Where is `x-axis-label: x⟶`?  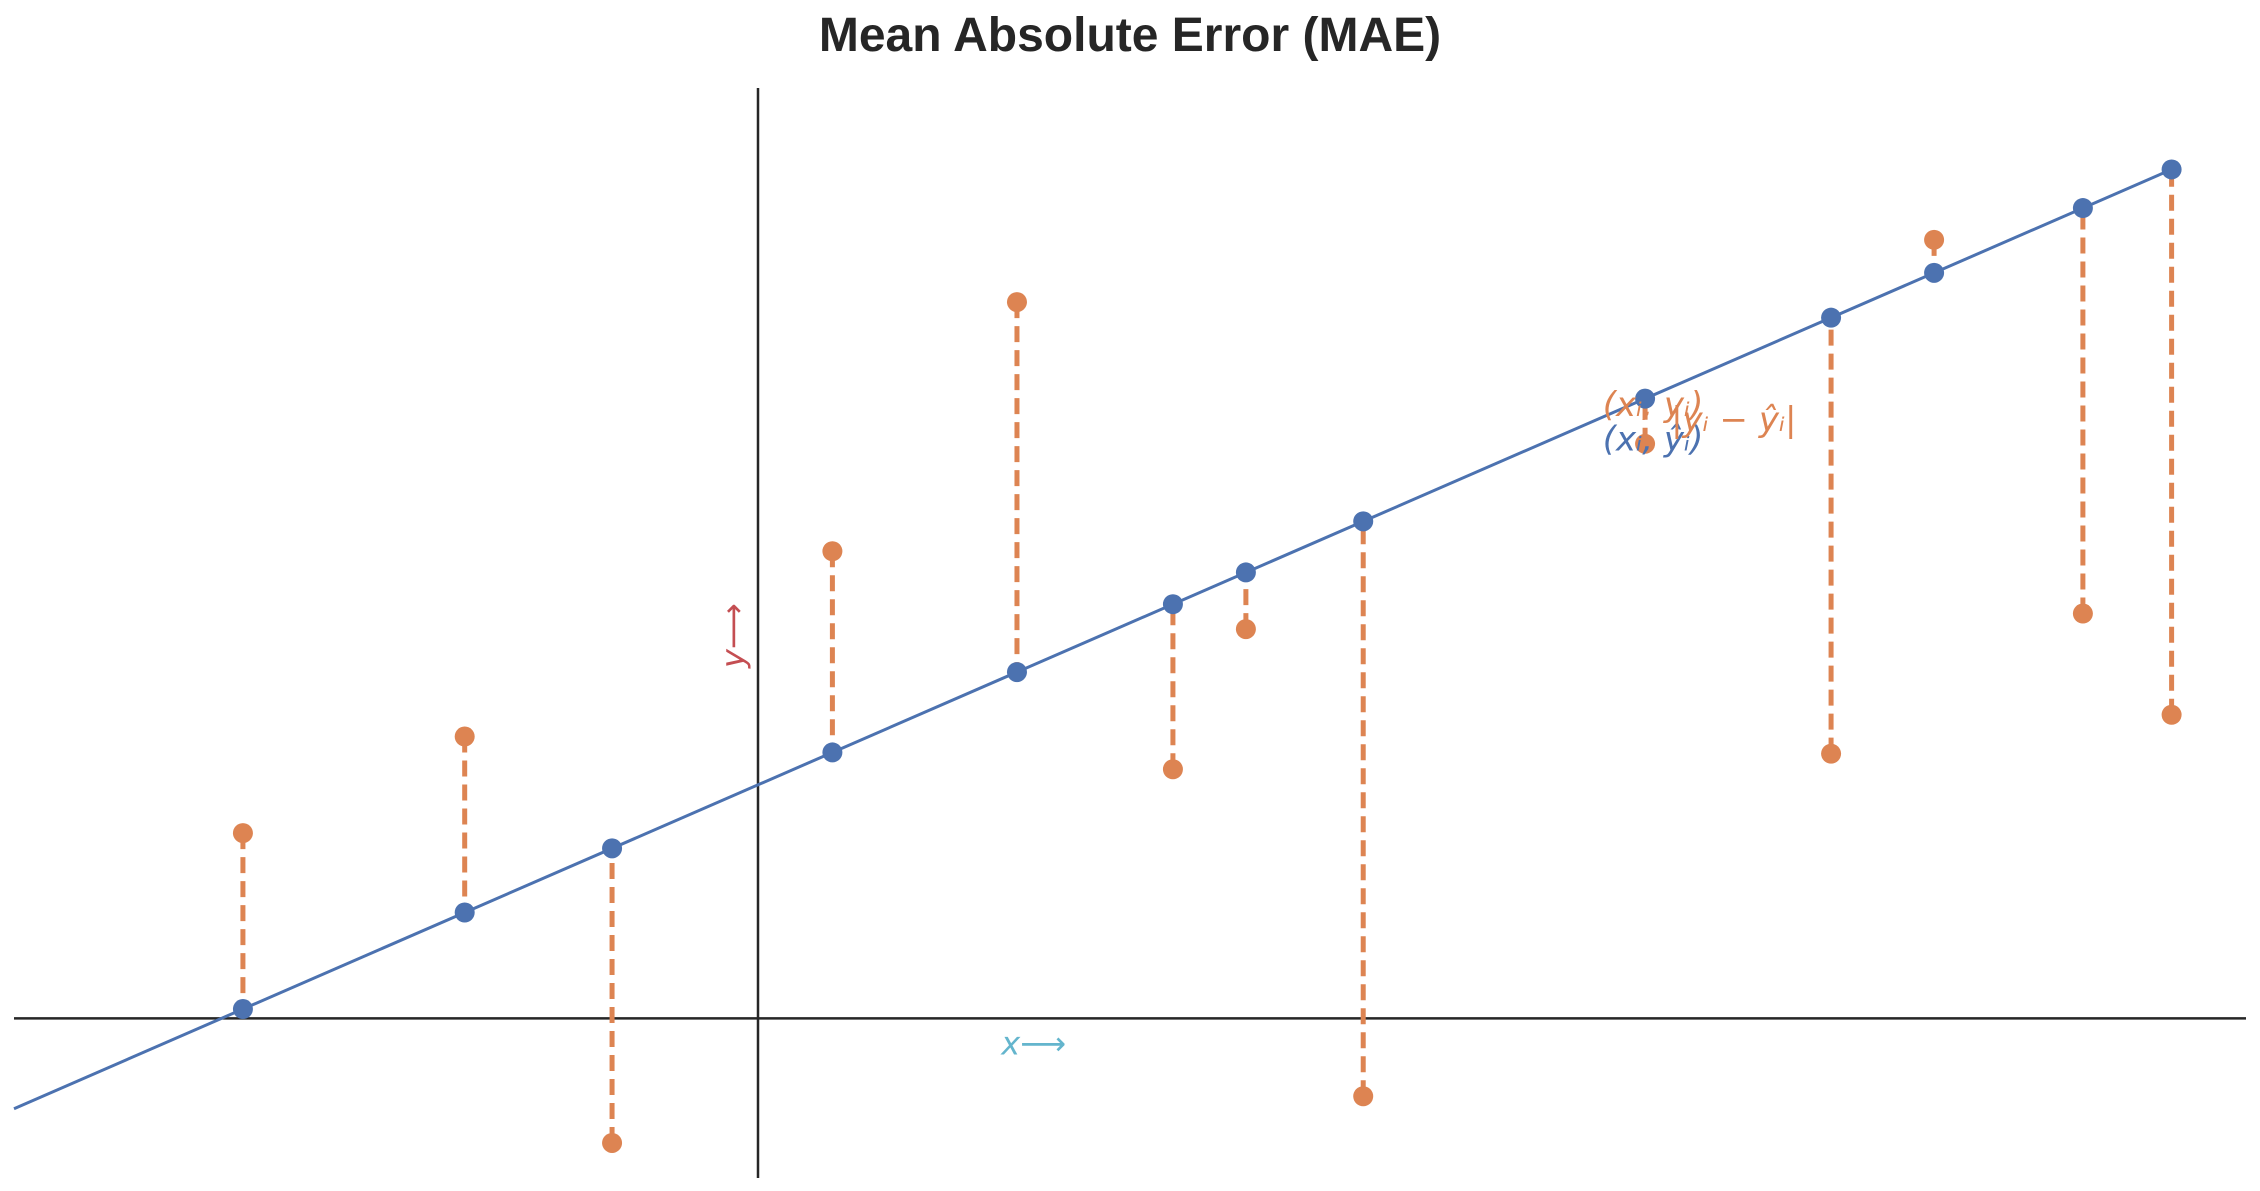
x-axis-label: x⟶ is located at coordinates (1033, 1043).